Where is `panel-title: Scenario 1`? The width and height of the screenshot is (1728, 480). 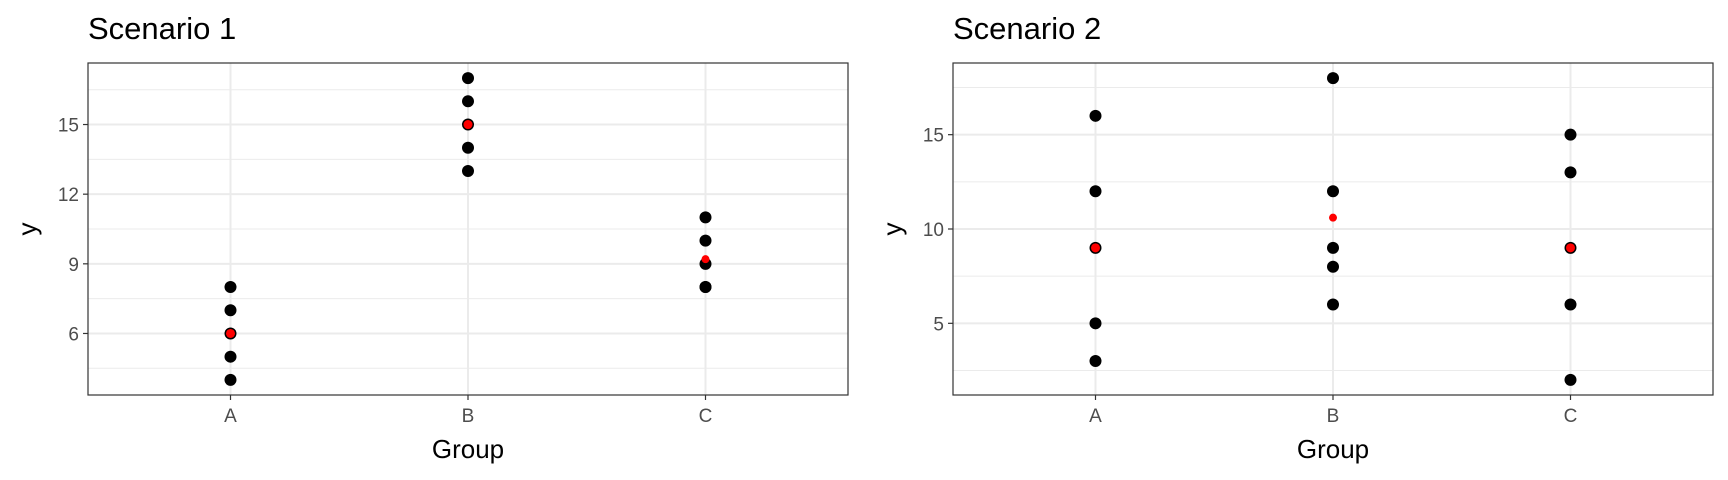
panel-title: Scenario 1 is located at coordinates (162, 28).